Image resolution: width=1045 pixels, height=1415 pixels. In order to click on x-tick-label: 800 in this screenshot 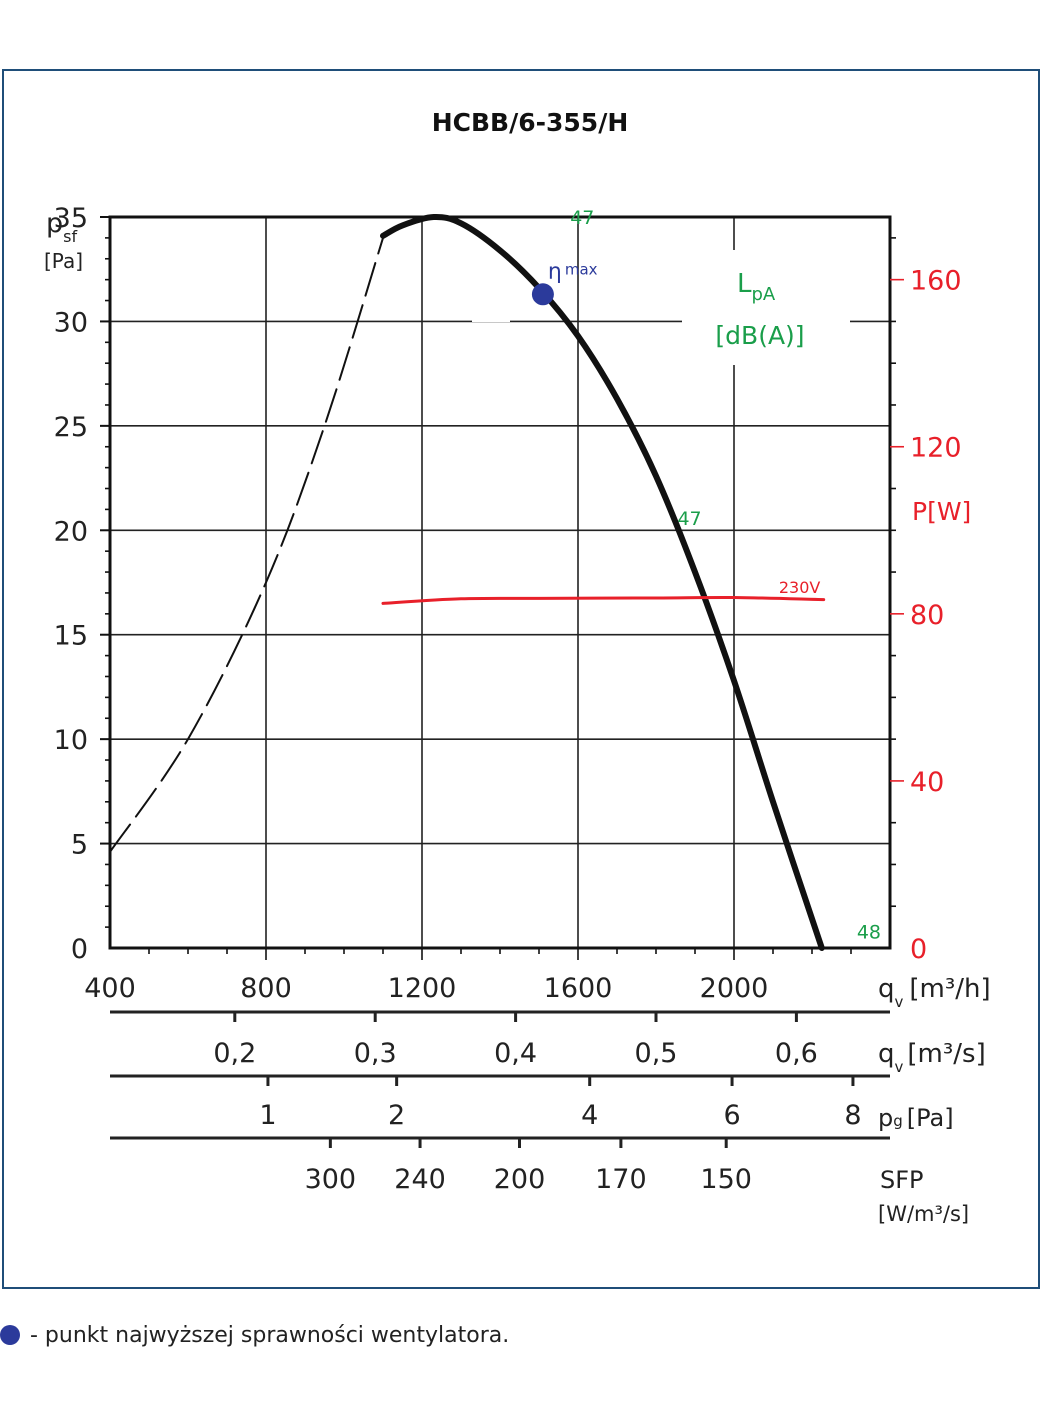, I will do `click(266, 988)`.